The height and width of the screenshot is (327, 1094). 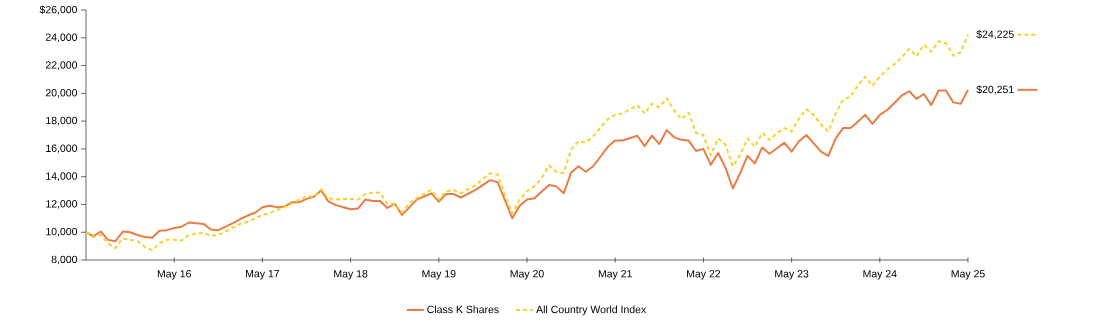 I want to click on legend-label: All Country World Index, so click(x=591, y=310).